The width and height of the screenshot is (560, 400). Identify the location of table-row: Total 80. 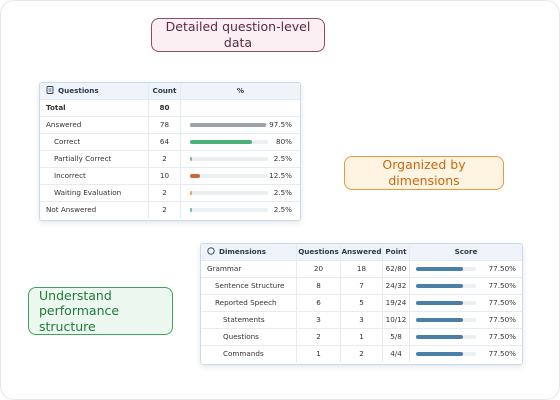
(170, 108).